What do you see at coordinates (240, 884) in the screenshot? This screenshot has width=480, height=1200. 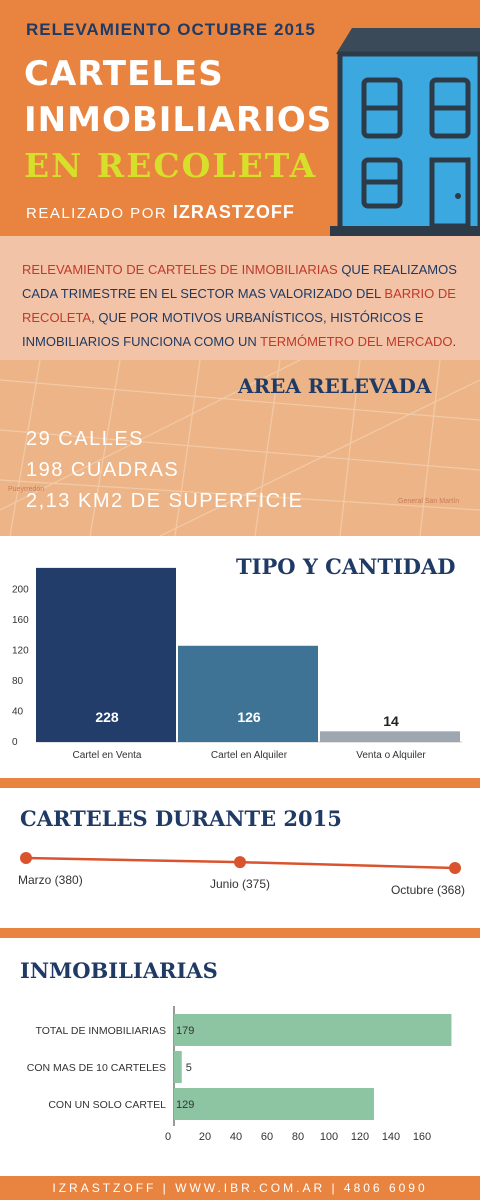 I see `point-label-2: Junio (375)` at bounding box center [240, 884].